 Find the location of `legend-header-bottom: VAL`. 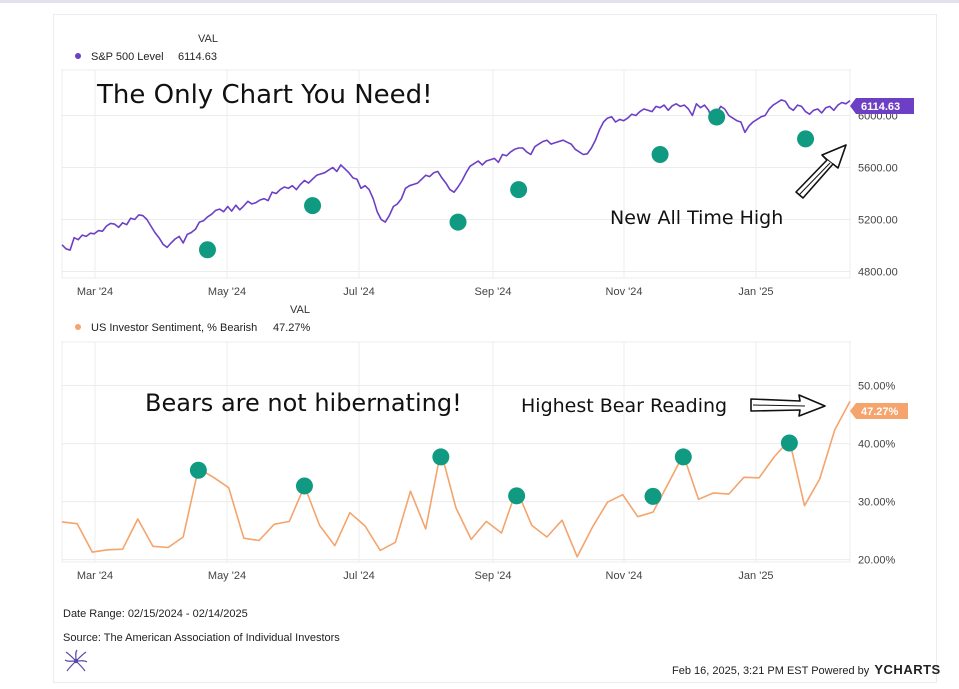

legend-header-bottom: VAL is located at coordinates (300, 310).